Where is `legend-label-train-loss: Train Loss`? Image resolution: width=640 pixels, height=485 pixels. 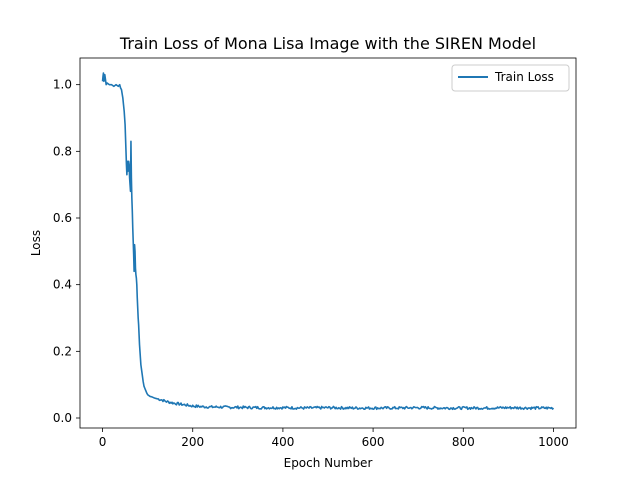
legend-label-train-loss: Train Loss is located at coordinates (524, 77).